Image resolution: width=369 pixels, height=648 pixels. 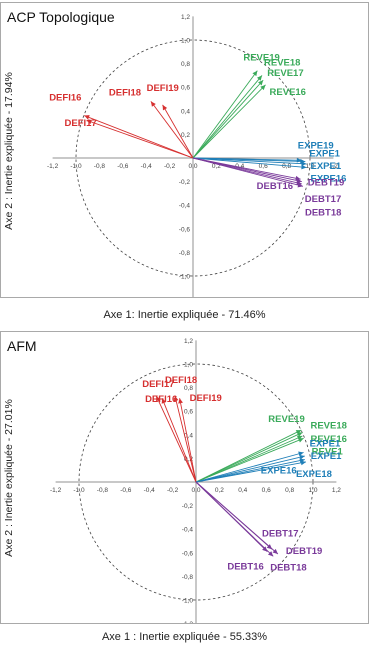 What do you see at coordinates (188, 412) in the screenshot?
I see `y-tick-label: 0,6` at bounding box center [188, 412].